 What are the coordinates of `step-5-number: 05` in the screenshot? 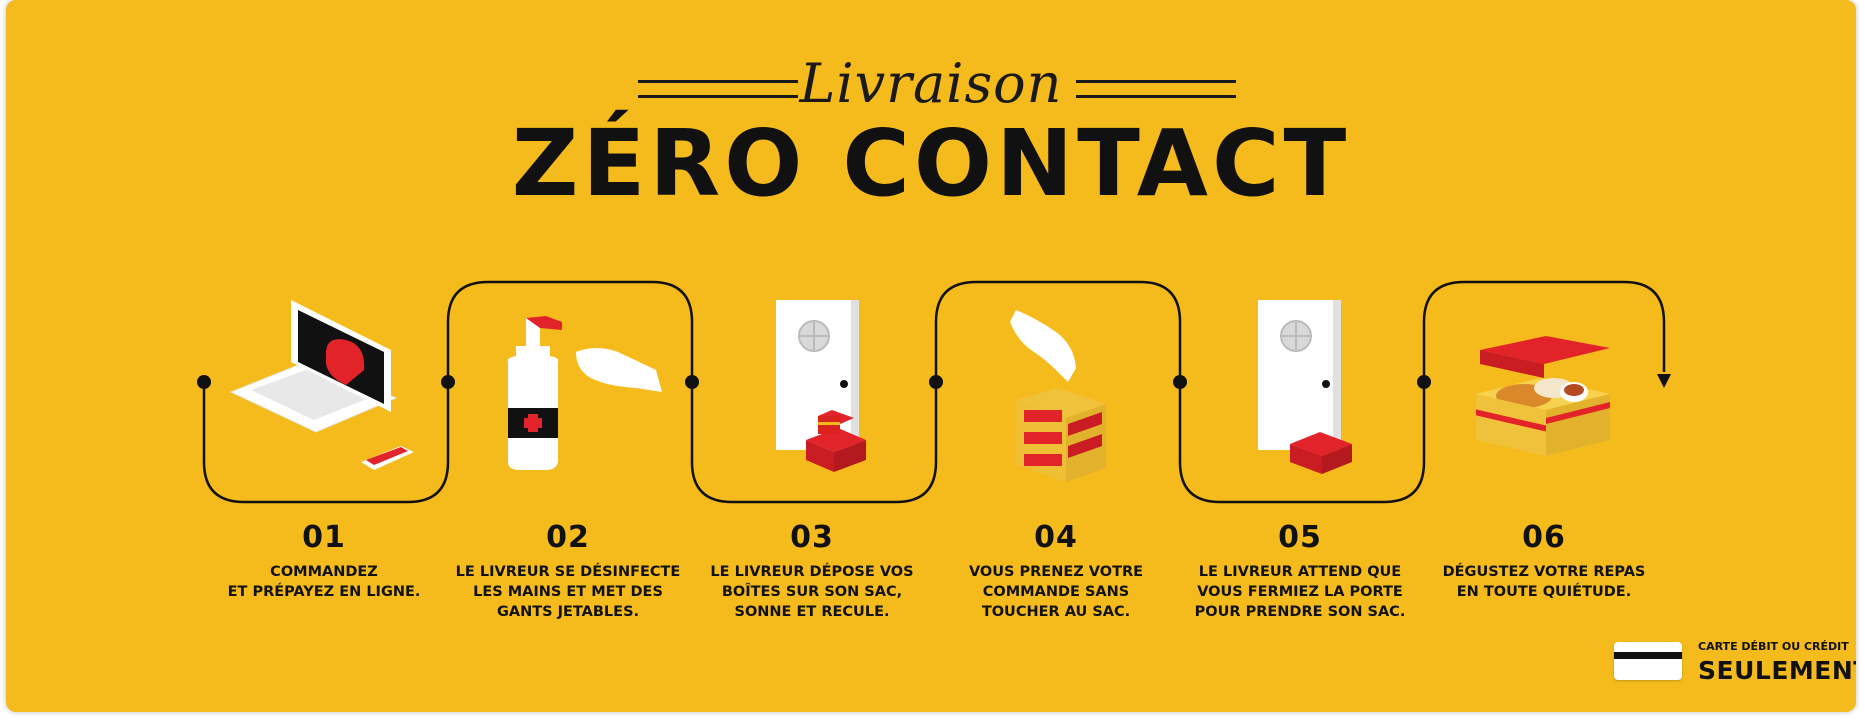 It's located at (1300, 537).